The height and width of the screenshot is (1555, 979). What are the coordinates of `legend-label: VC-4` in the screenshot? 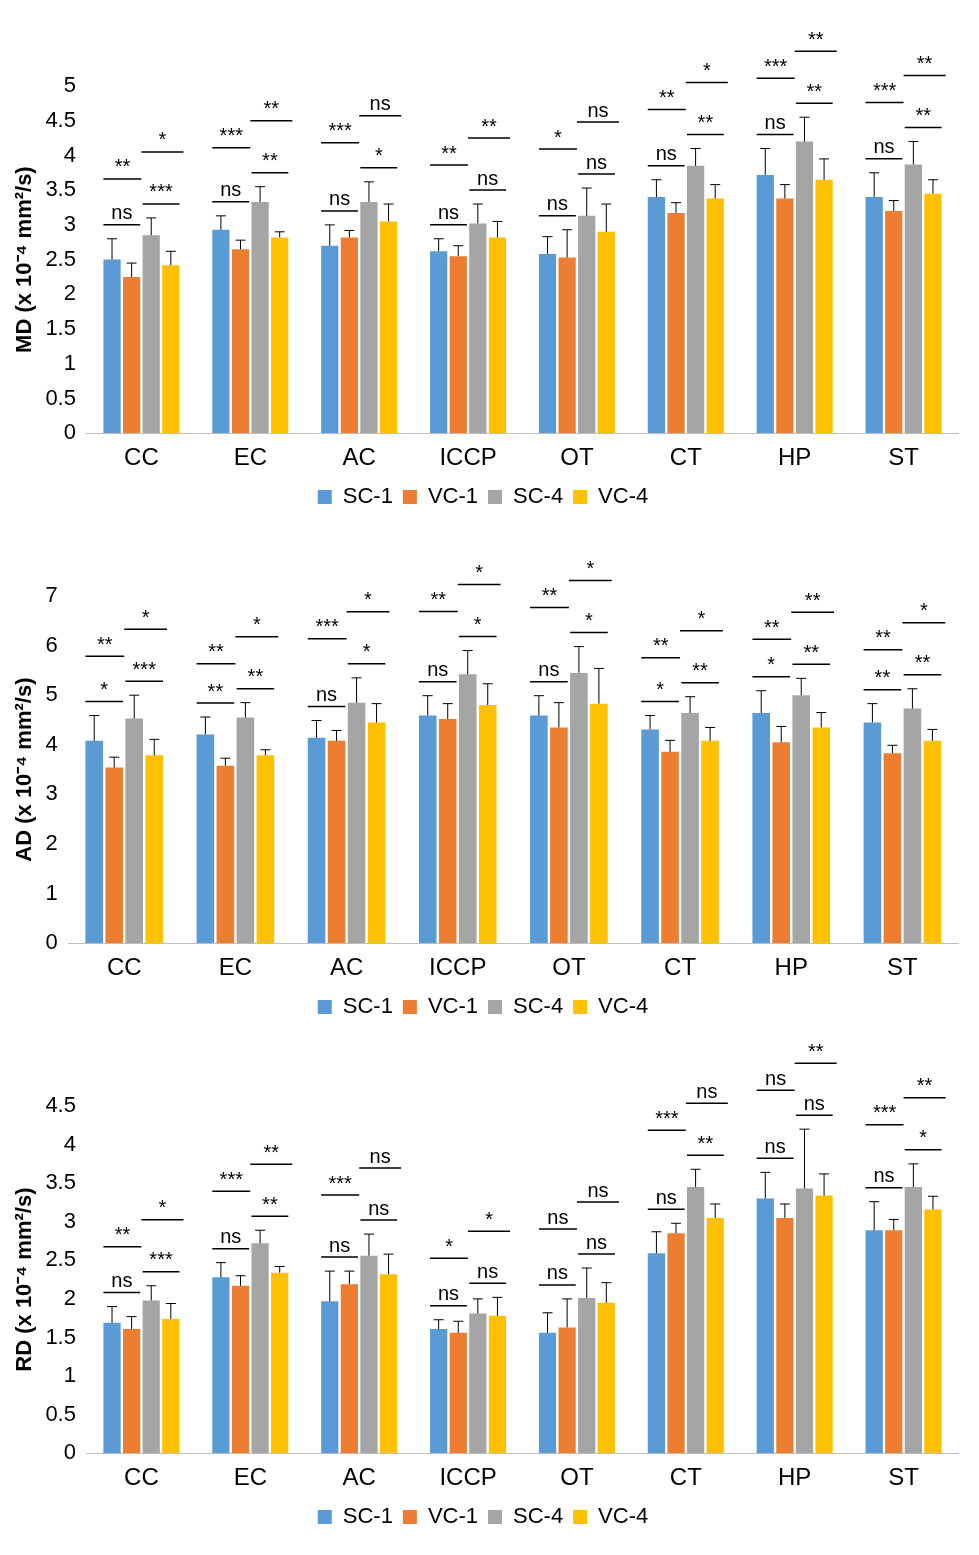 It's located at (623, 496).